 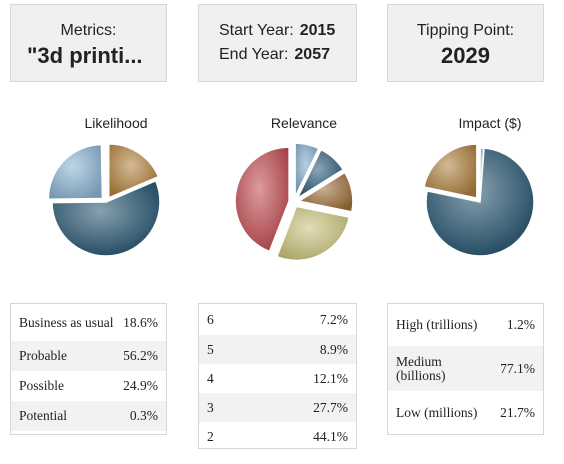 I want to click on relevance-row-percent: 7.2%, so click(x=333, y=319).